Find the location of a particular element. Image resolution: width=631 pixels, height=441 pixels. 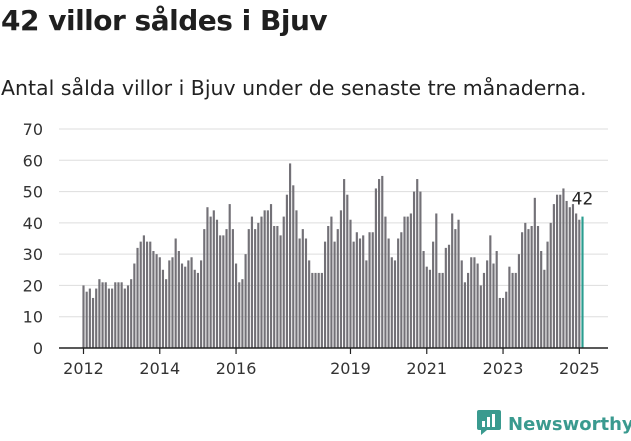

x-tick-label: 2025 is located at coordinates (579, 368).